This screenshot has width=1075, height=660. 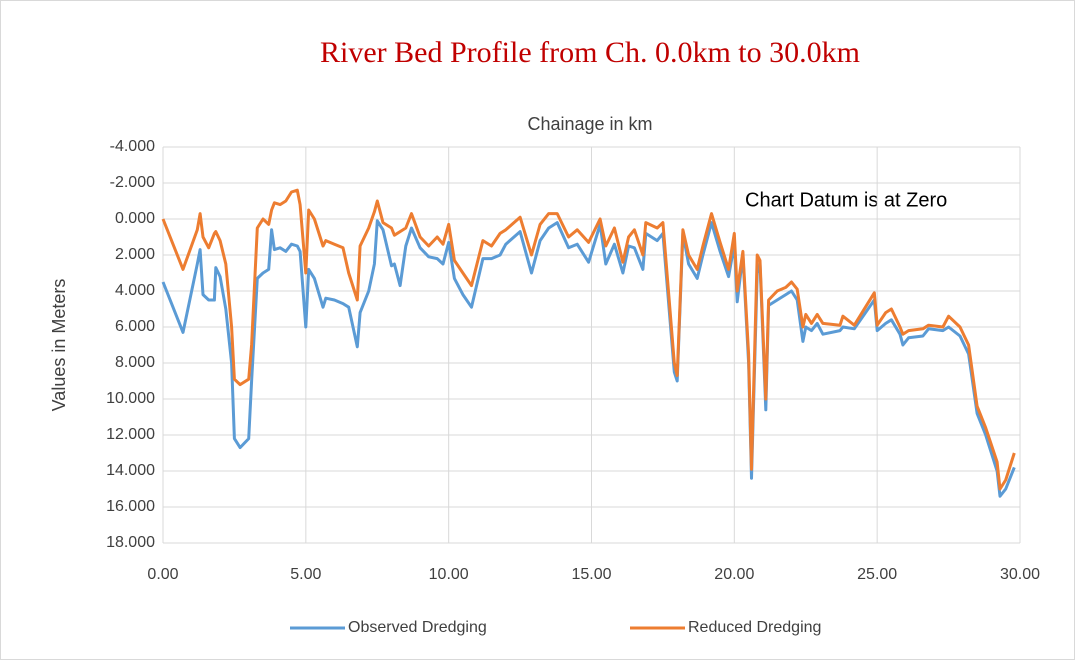 What do you see at coordinates (130, 470) in the screenshot?
I see `y-tick-label: 14.000` at bounding box center [130, 470].